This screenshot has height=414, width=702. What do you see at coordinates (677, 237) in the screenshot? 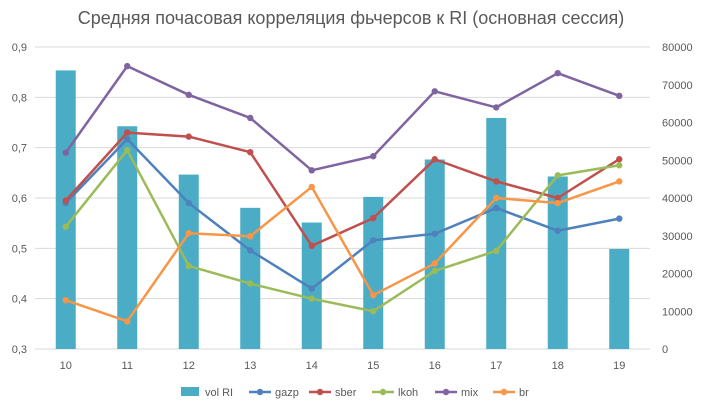
I see `y-right-tick-label: 30000` at bounding box center [677, 237].